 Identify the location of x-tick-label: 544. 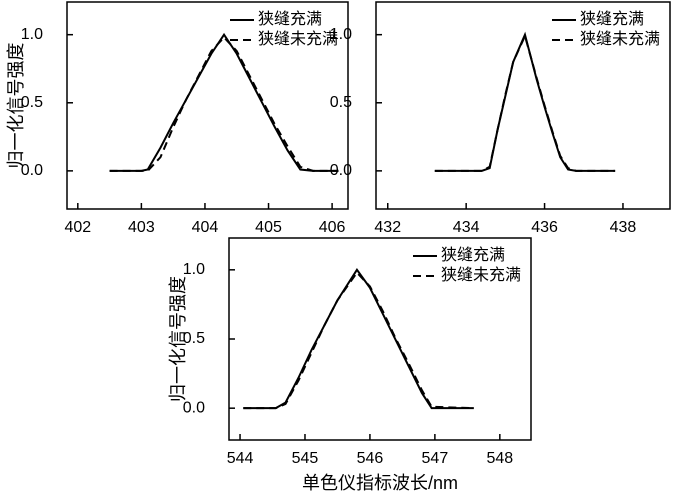
(240, 458).